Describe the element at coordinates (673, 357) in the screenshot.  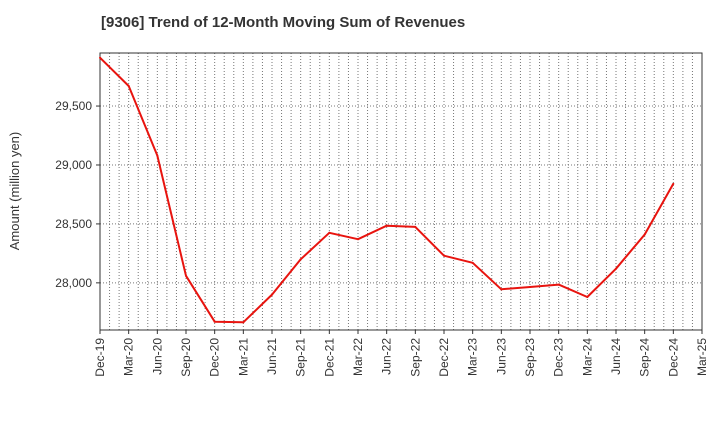
I see `x-tick-label: Dec-24` at that location.